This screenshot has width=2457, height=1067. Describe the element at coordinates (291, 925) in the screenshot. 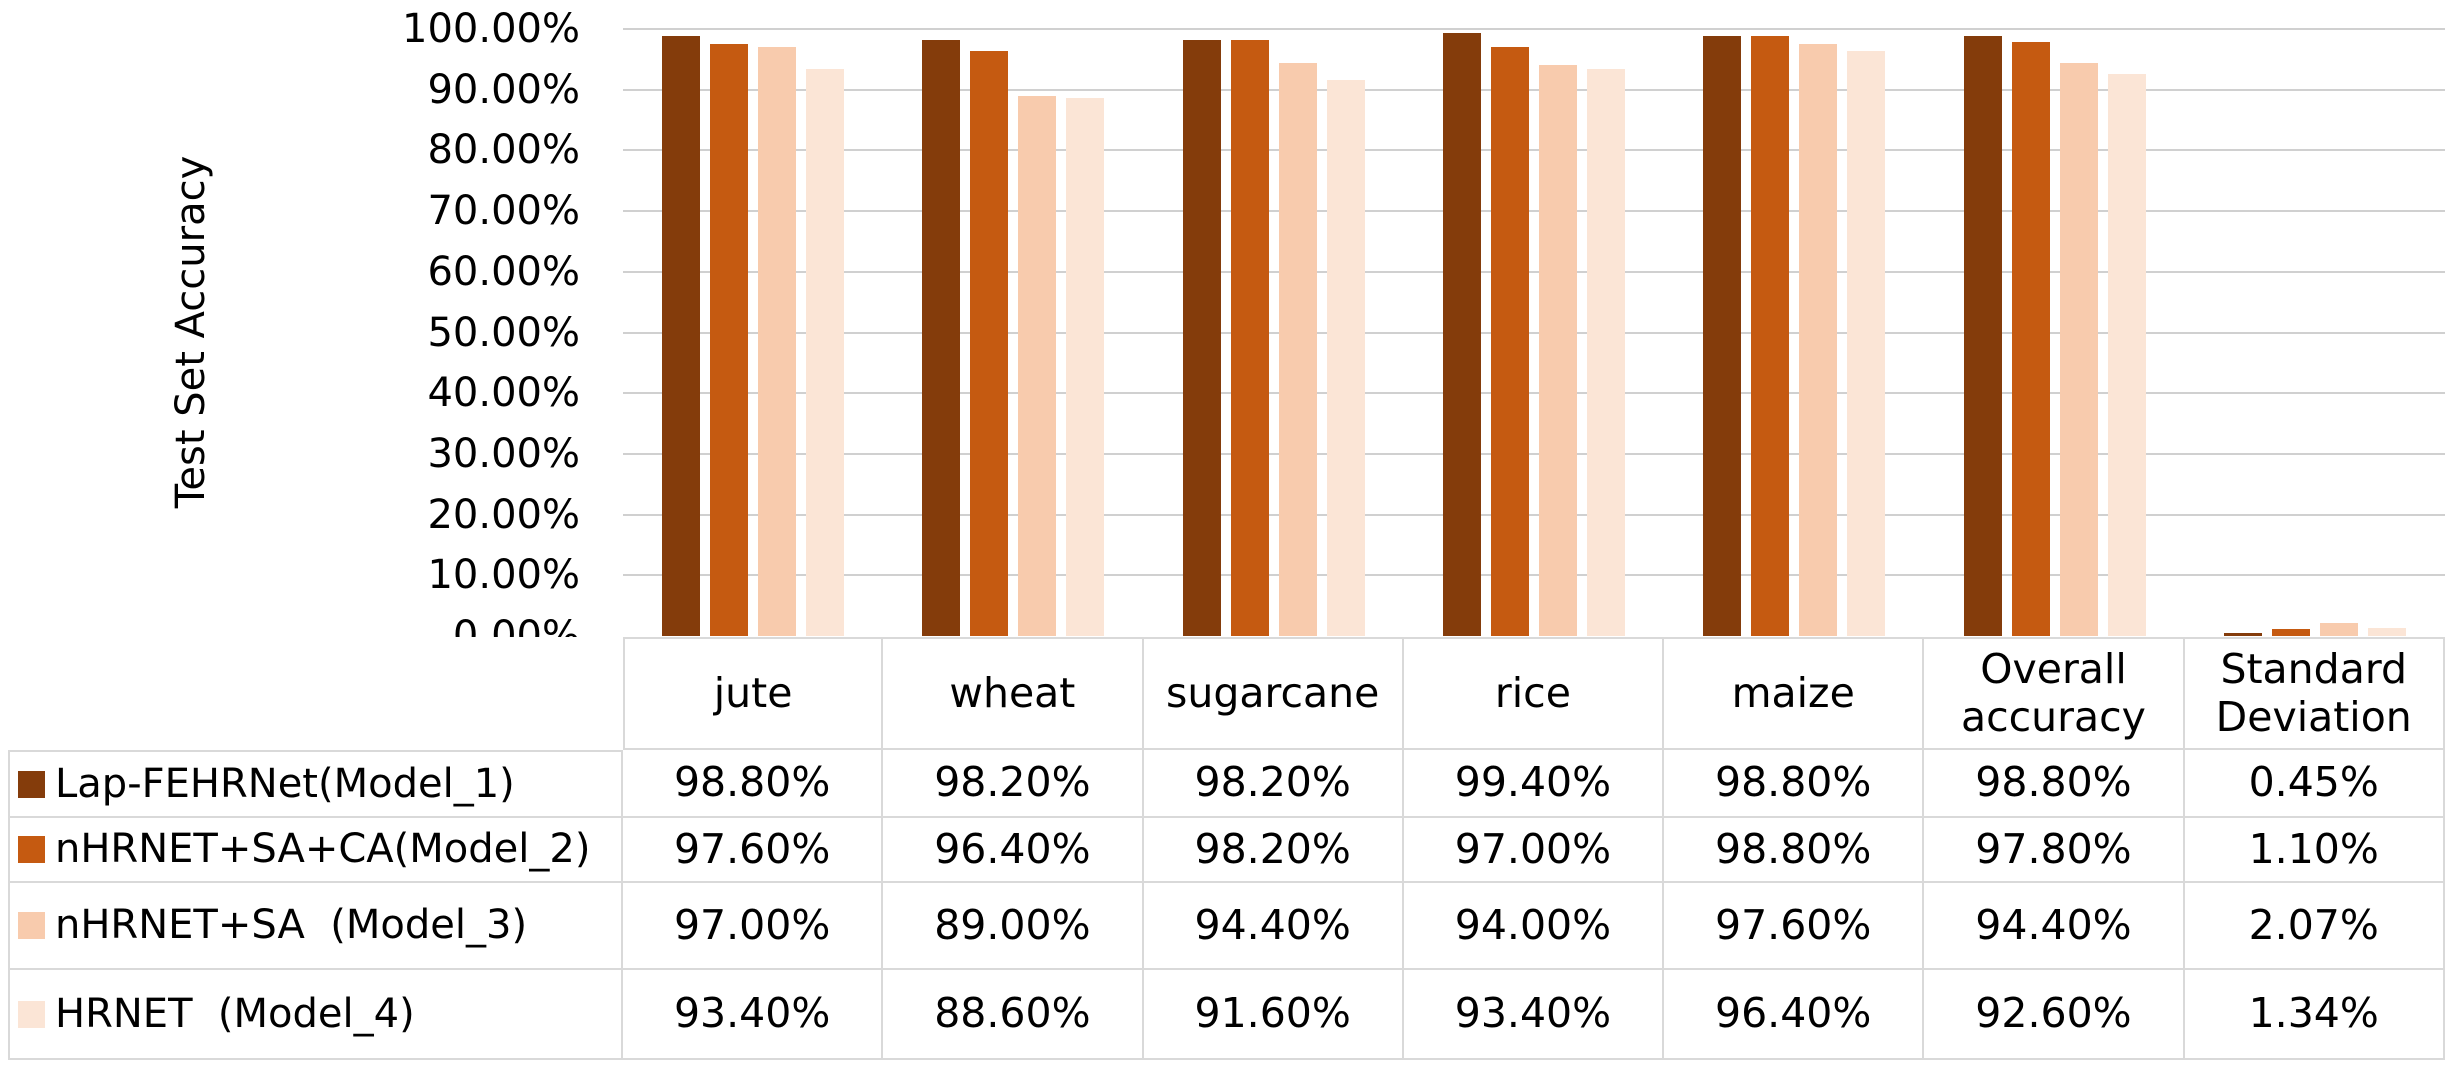

I see `legend-label: nHRNET+SA (Model_3)` at that location.